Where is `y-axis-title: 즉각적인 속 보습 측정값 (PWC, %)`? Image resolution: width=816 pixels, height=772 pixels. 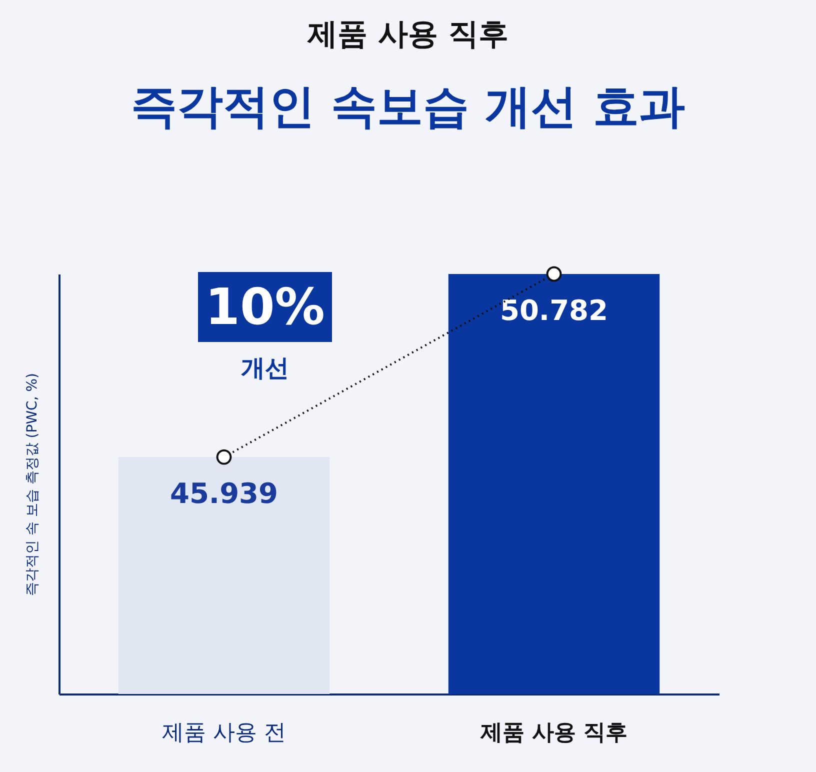 y-axis-title: 즉각적인 속 보습 측정값 (PWC, %) is located at coordinates (32, 484).